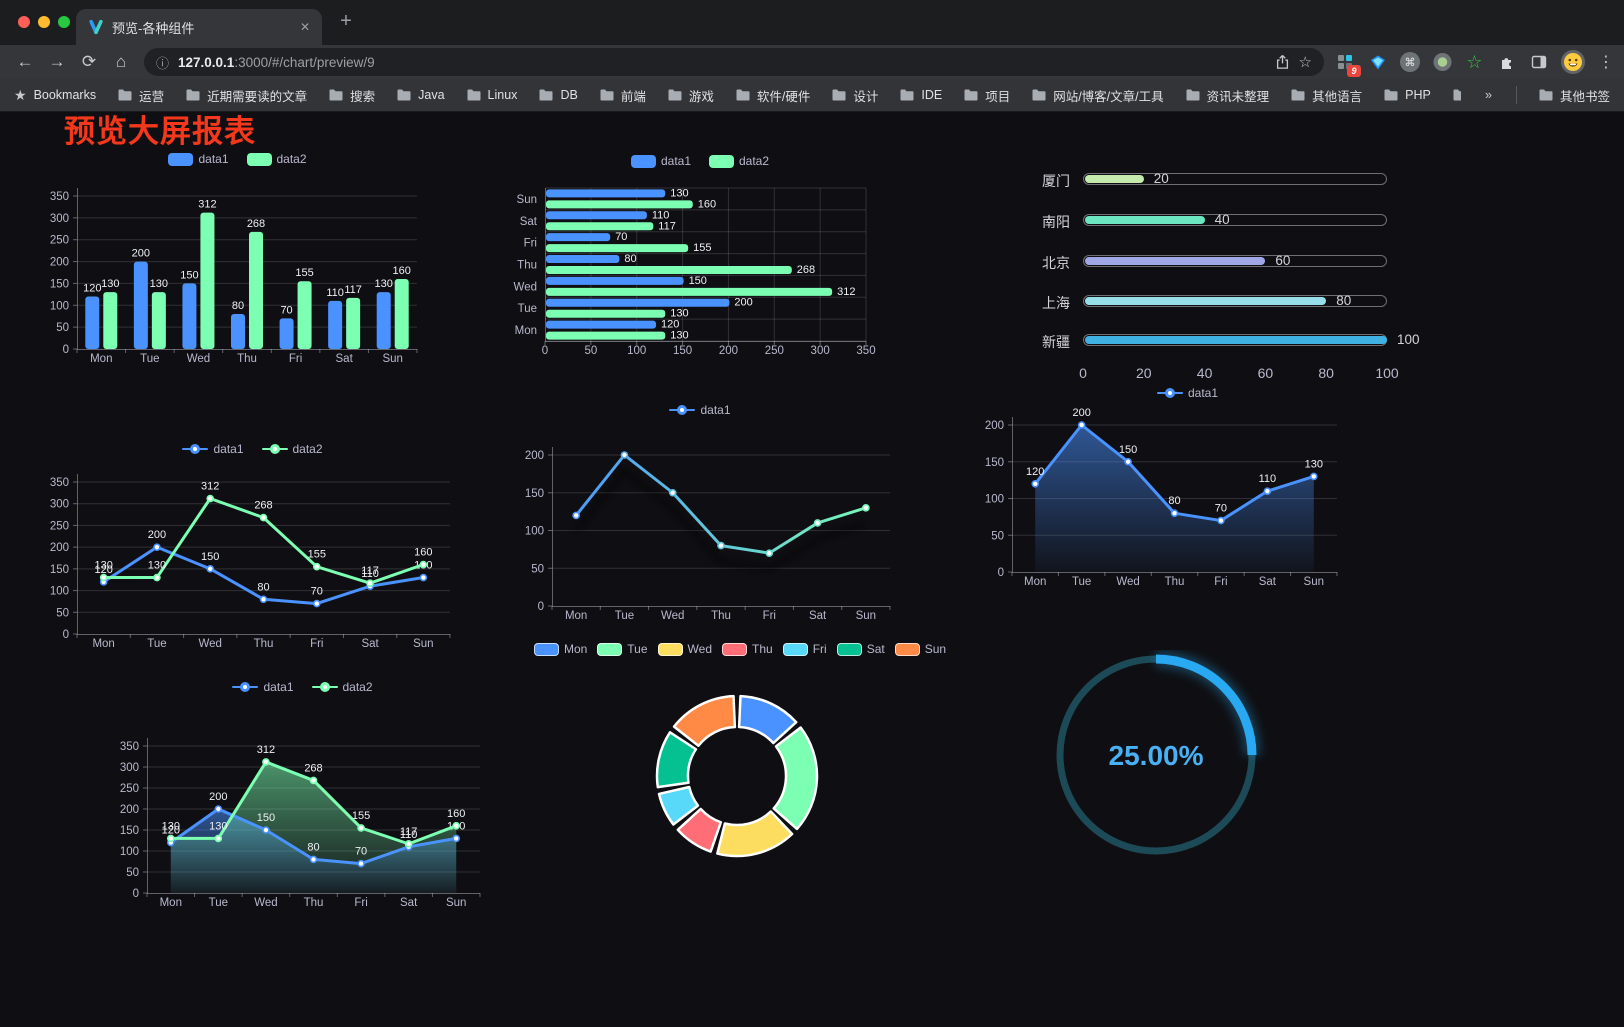 The width and height of the screenshot is (1624, 1027). Describe the element at coordinates (132, 873) in the screenshot. I see `svg-text: 50` at that location.